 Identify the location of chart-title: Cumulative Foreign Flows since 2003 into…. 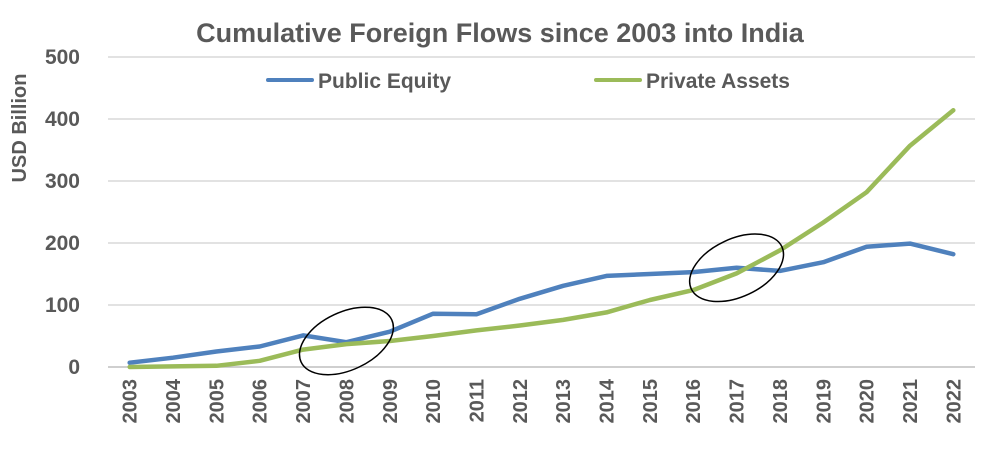
(500, 33).